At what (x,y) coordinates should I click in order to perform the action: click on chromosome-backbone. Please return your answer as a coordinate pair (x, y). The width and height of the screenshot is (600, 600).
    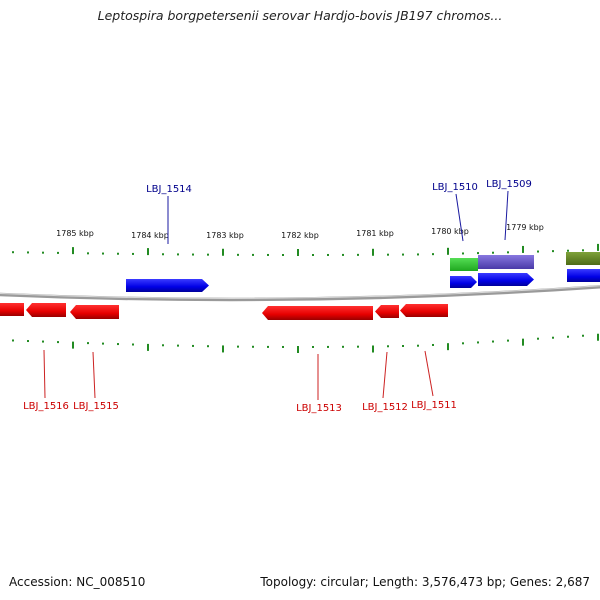
    Looking at the image, I should click on (300, 293).